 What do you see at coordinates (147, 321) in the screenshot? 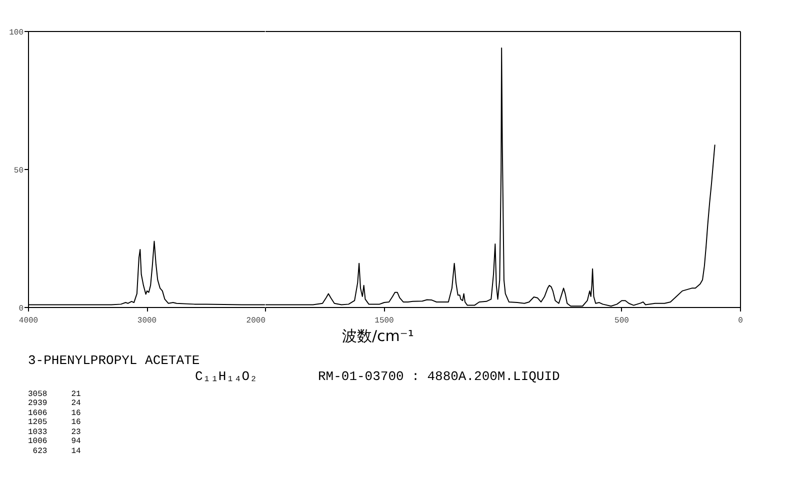
I see `x-tick-label: 3000` at bounding box center [147, 321].